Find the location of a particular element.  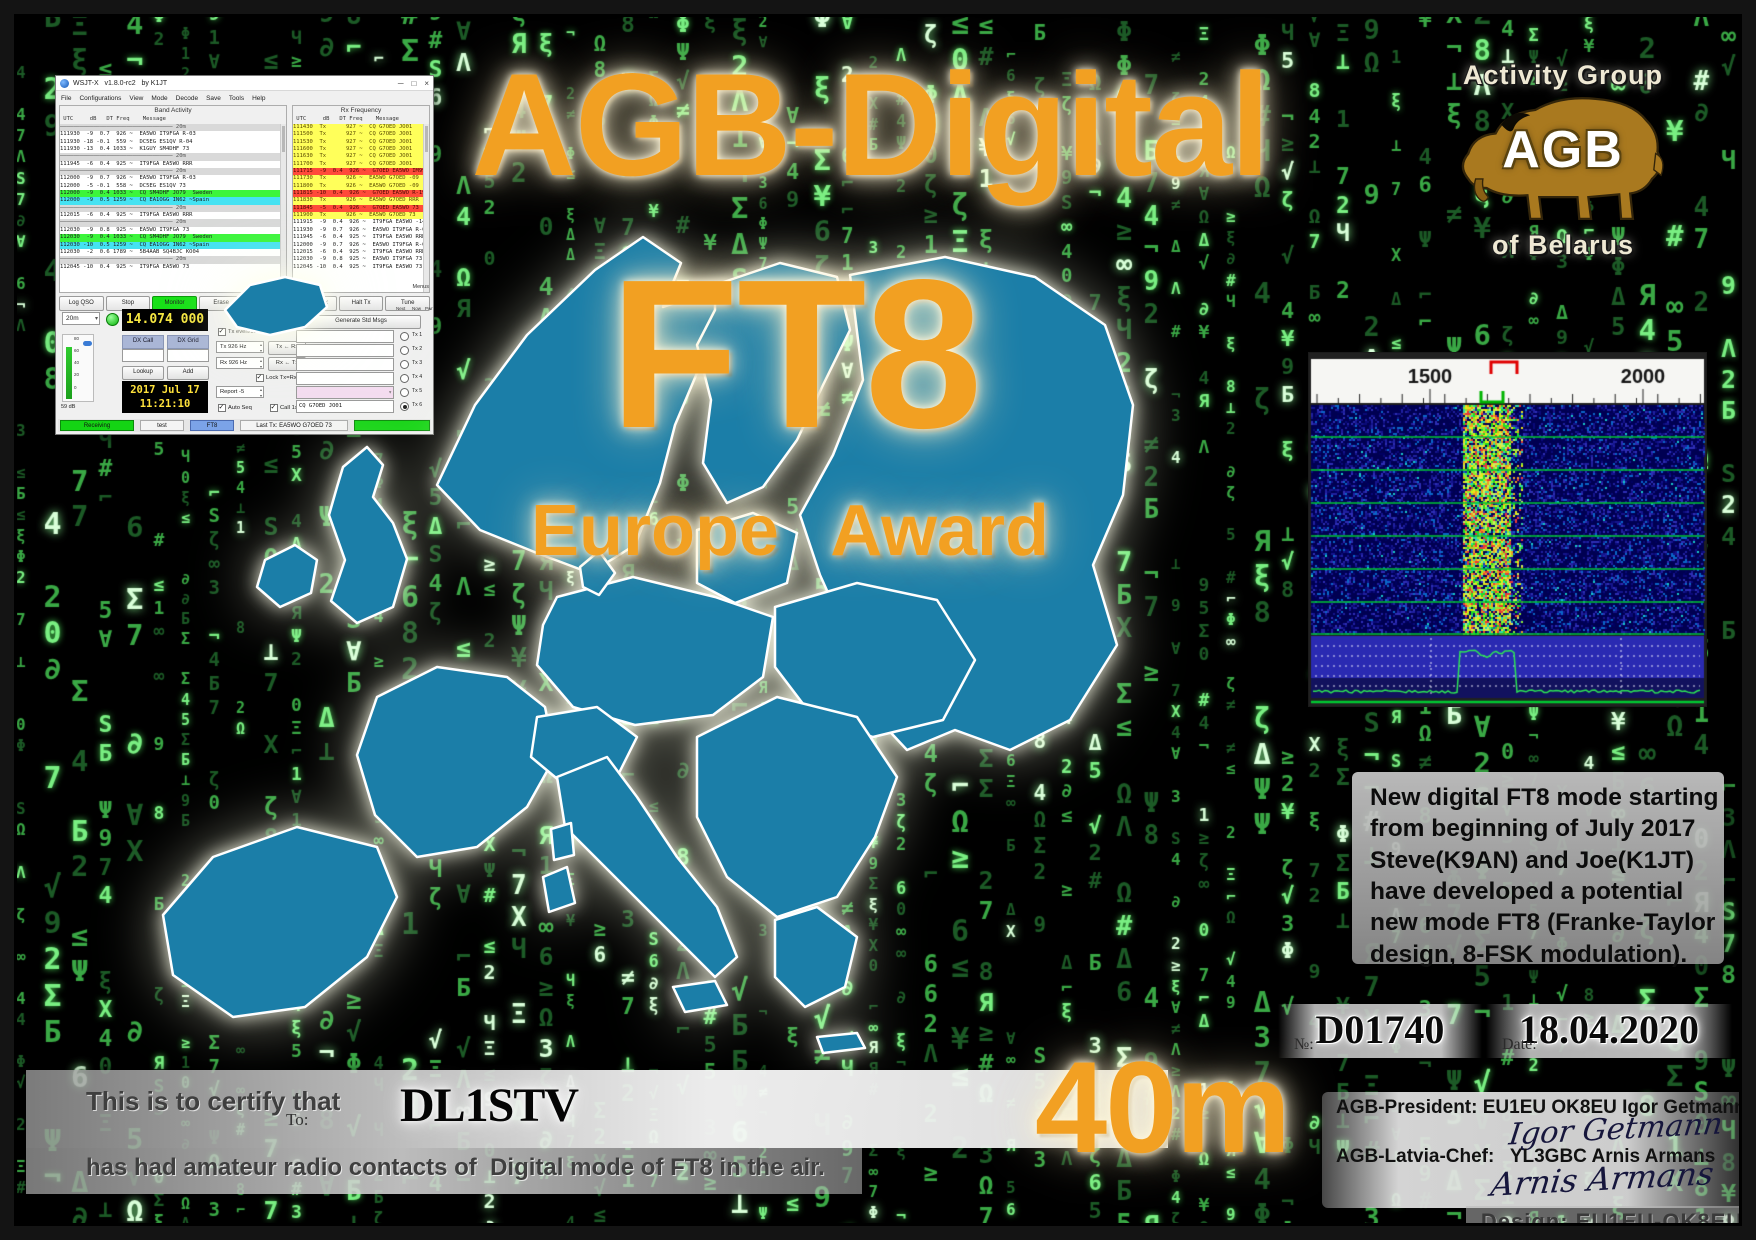

map-crete is located at coordinates (841, 1043).